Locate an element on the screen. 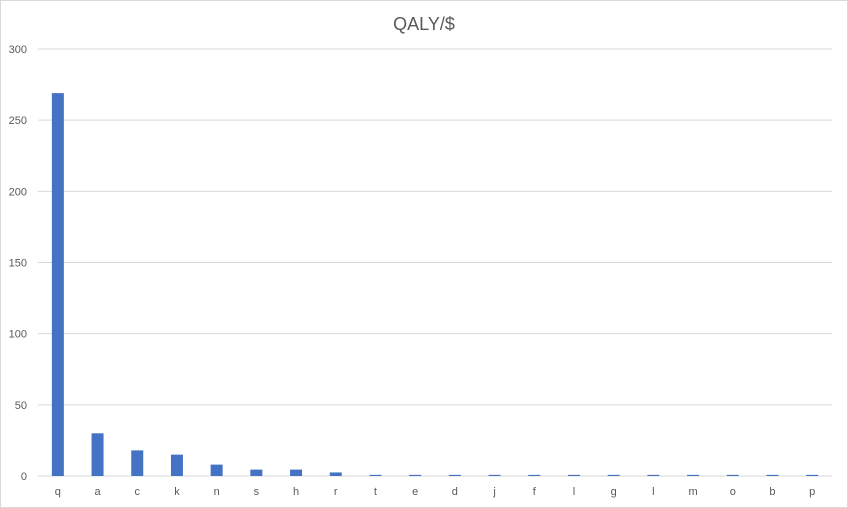 This screenshot has width=848, height=508. bar-e is located at coordinates (415, 475).